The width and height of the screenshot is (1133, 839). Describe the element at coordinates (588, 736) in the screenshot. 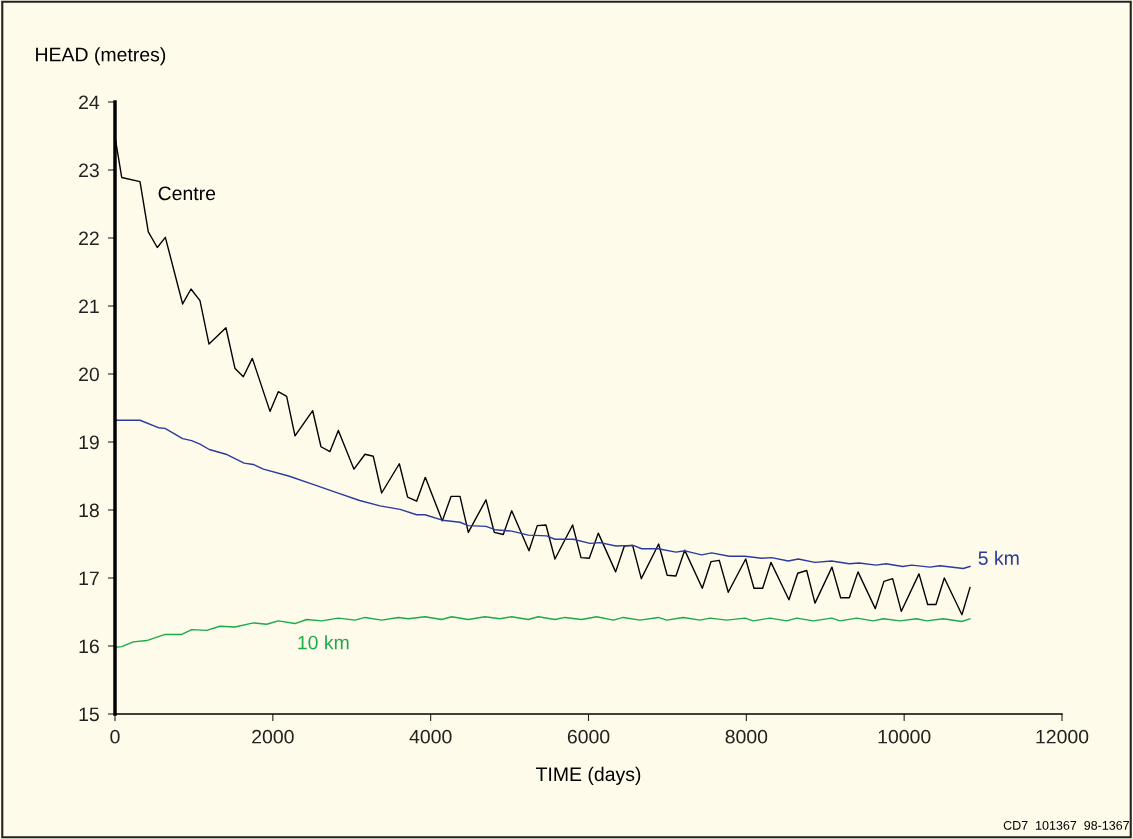

I see `x-tick-label: 6000` at that location.